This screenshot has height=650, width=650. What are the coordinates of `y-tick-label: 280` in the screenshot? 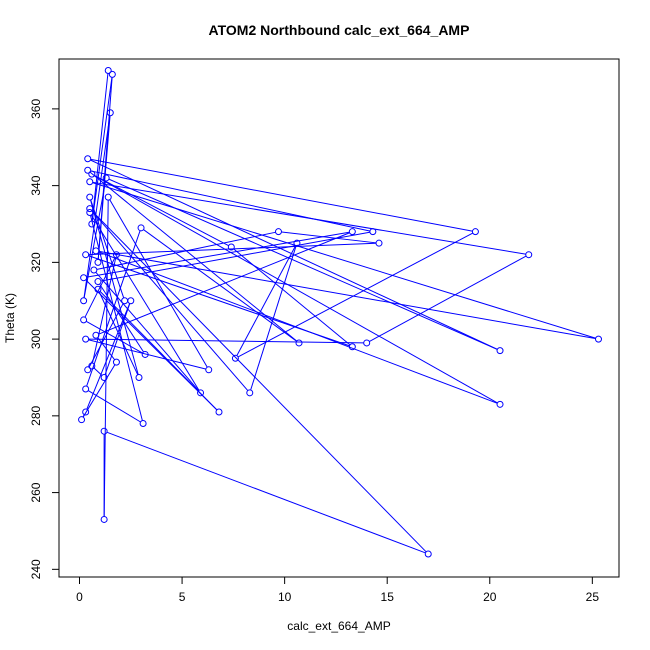 It's located at (36, 416).